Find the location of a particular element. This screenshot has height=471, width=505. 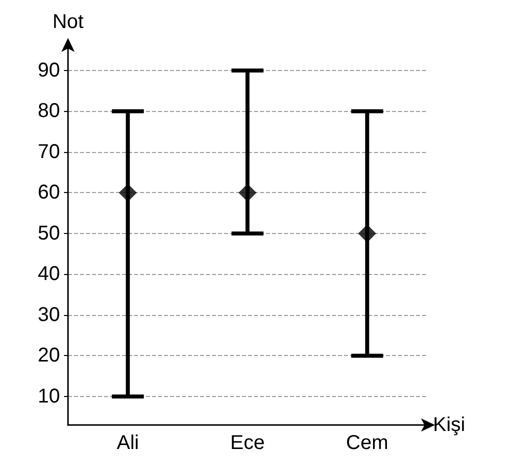

x-tick-label: Ece is located at coordinates (247, 443).